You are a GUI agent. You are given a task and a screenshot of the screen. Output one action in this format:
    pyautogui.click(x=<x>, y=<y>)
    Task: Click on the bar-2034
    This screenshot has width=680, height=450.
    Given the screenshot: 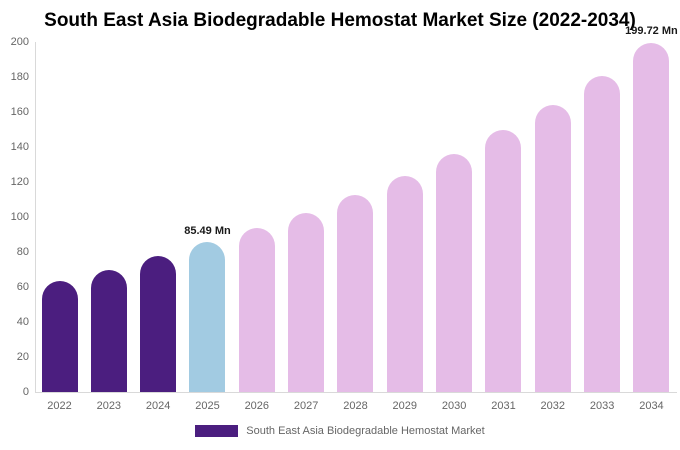 What is the action you would take?
    pyautogui.click(x=651, y=217)
    